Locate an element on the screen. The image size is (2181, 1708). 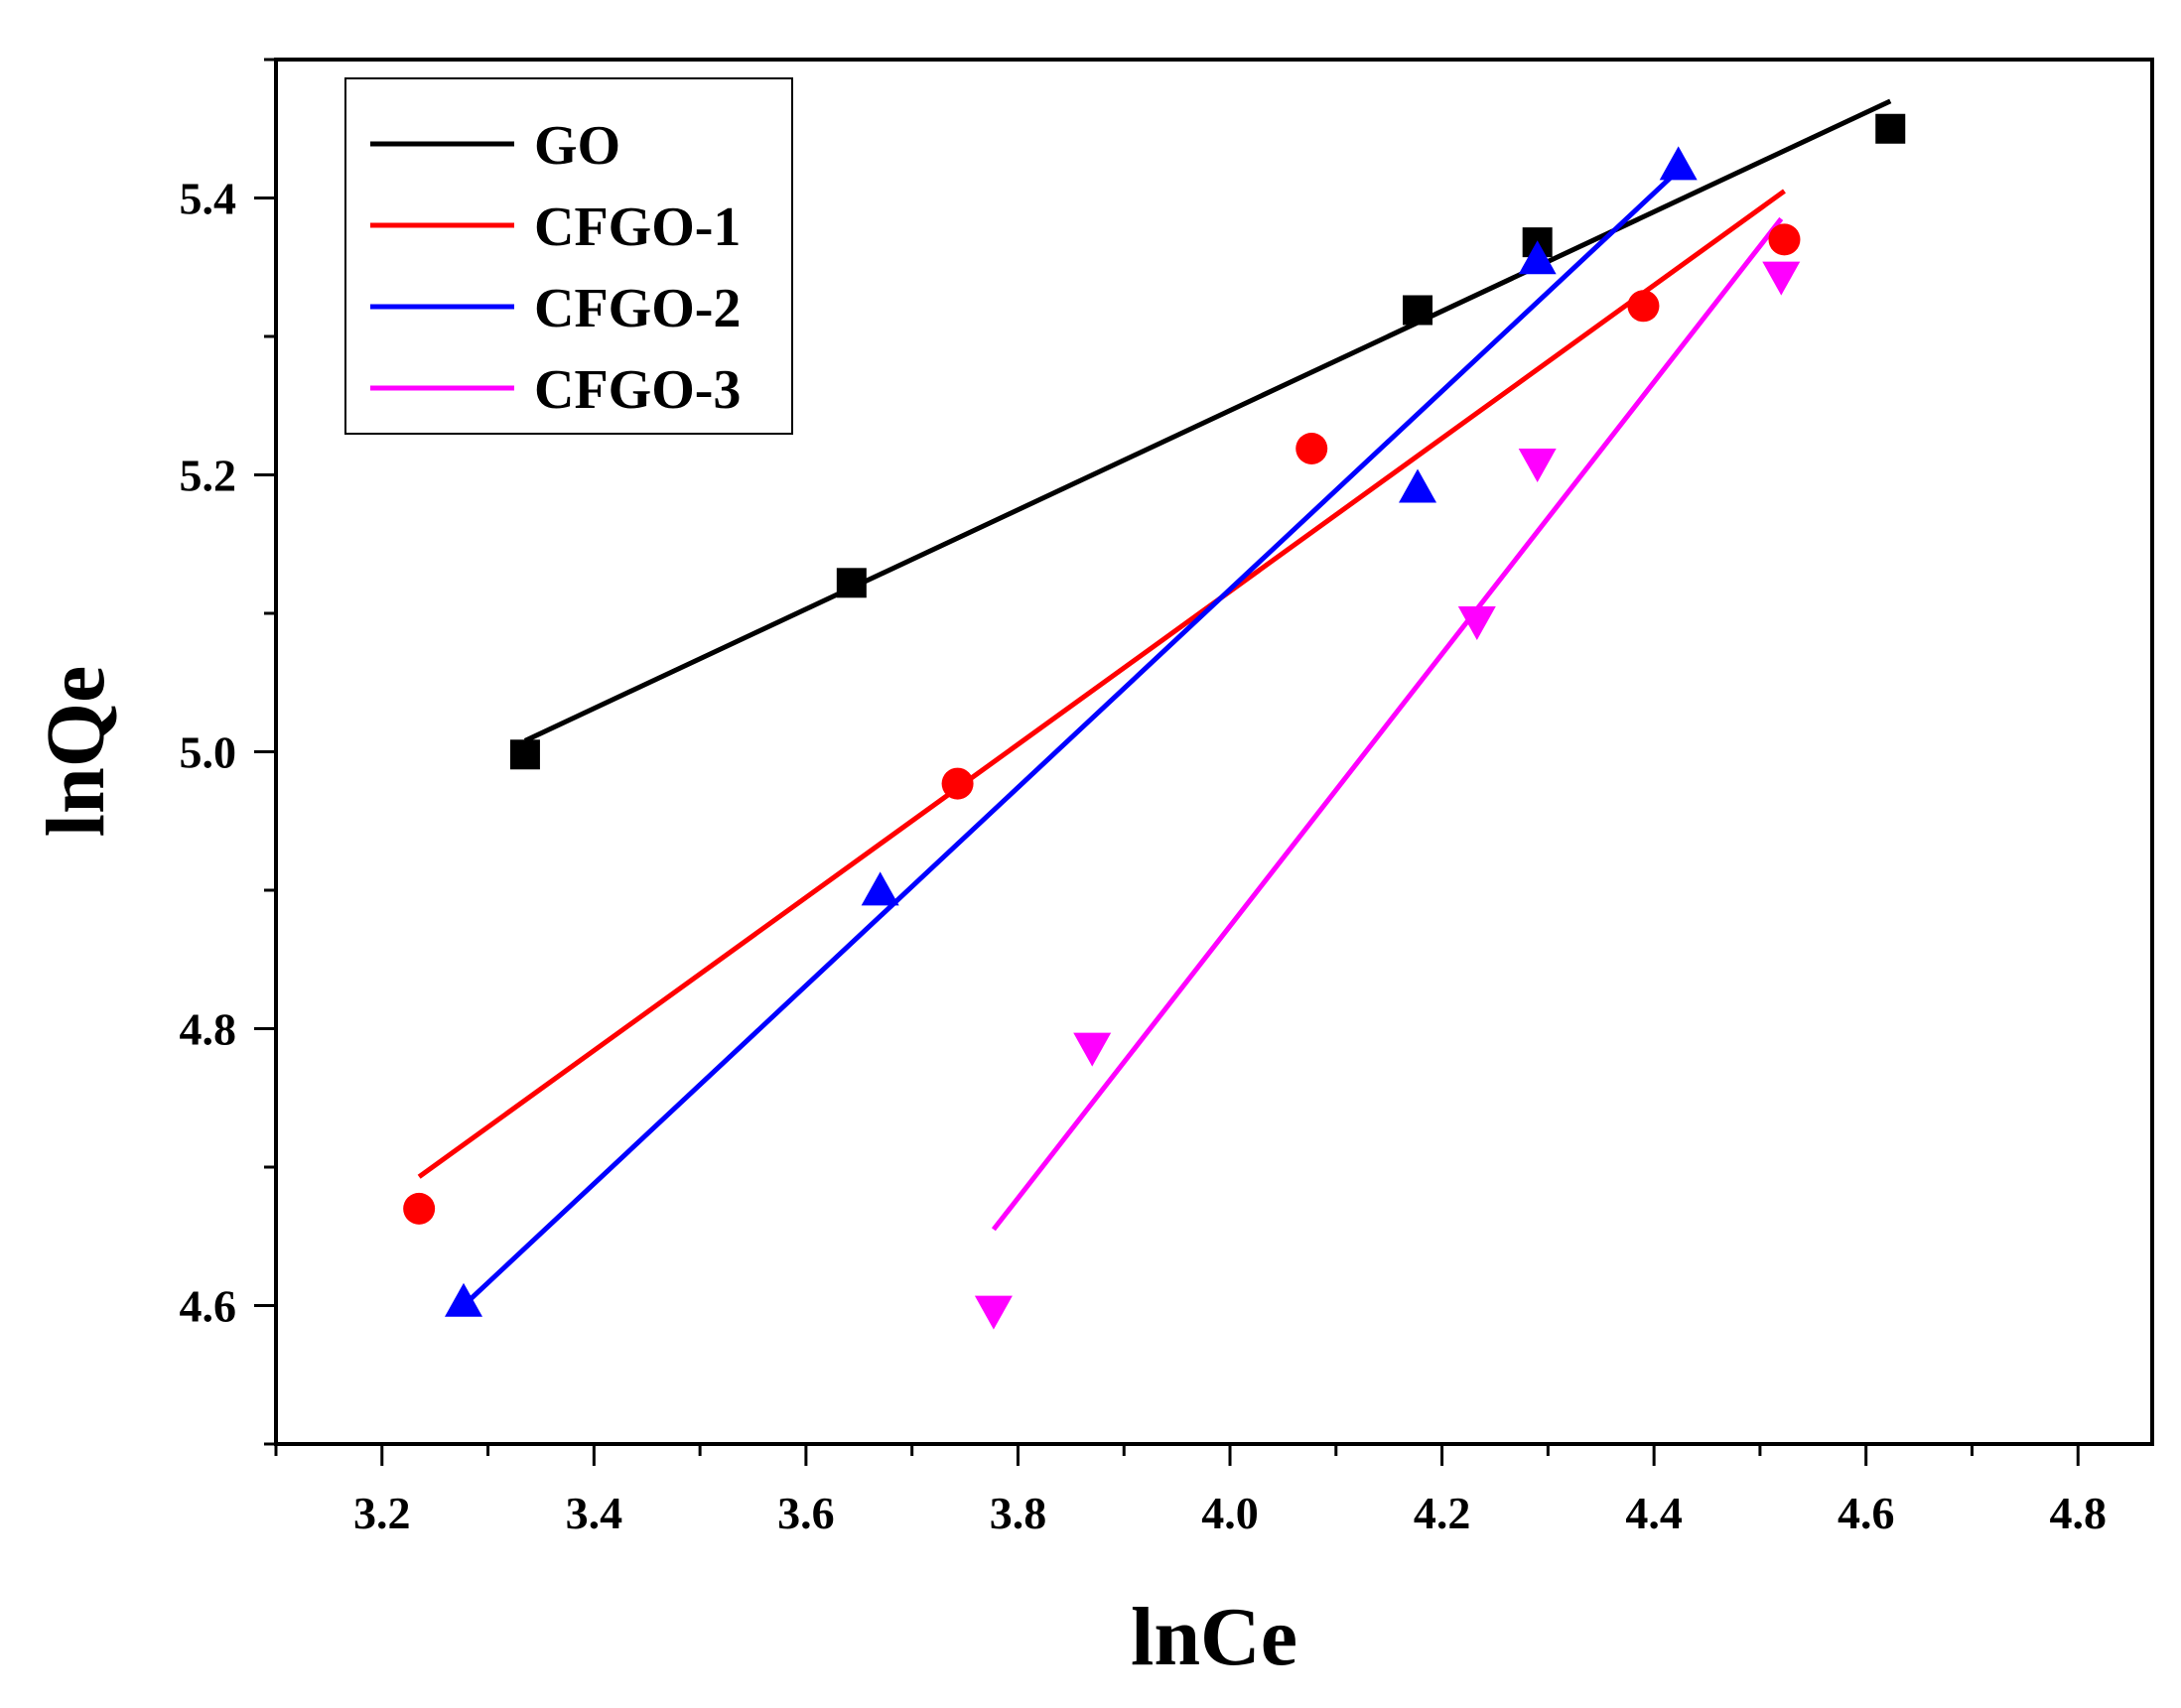
y-tick-label: 5.2 is located at coordinates (208, 476).